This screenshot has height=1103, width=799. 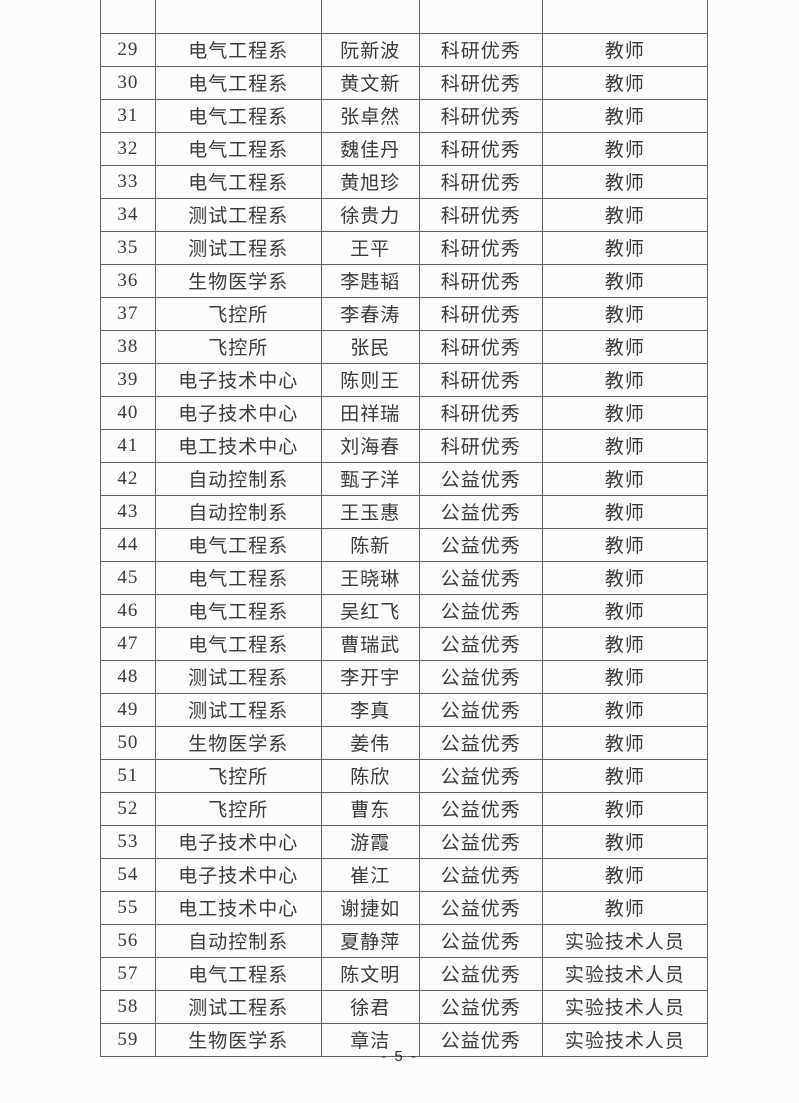 What do you see at coordinates (370, 511) in the screenshot?
I see `cell-person-name: 王玉惠` at bounding box center [370, 511].